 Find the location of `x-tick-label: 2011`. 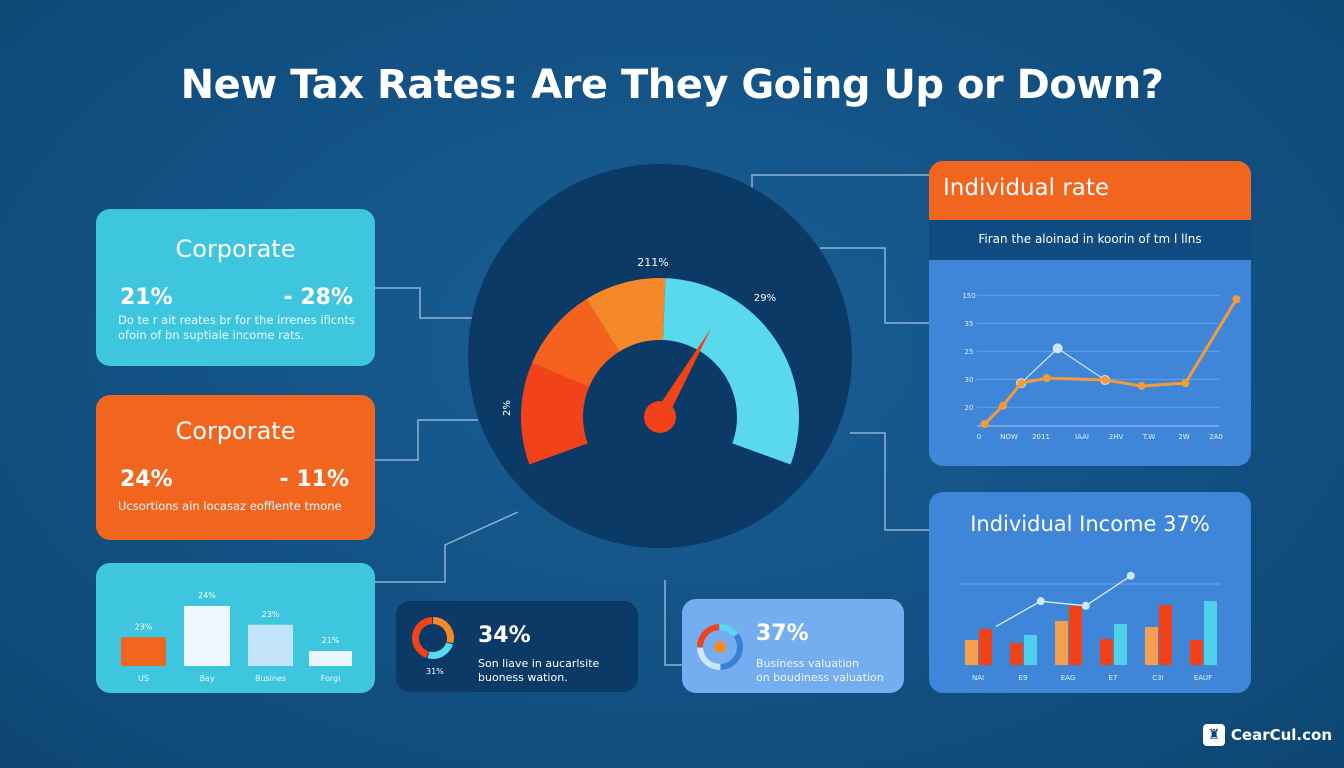

x-tick-label: 2011 is located at coordinates (1041, 437).